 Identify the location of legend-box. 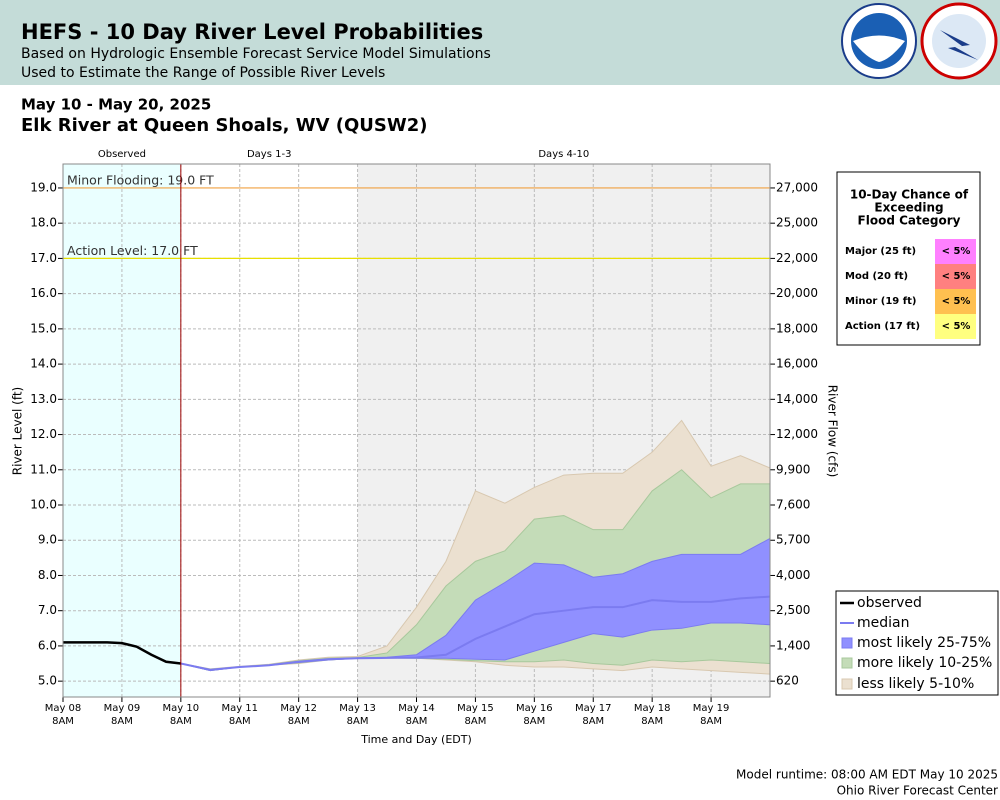
(917, 643).